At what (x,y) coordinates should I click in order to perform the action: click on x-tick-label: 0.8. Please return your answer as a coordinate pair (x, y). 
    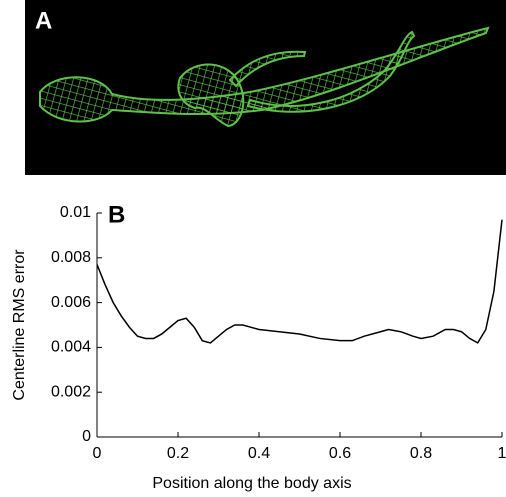
    Looking at the image, I should click on (421, 453).